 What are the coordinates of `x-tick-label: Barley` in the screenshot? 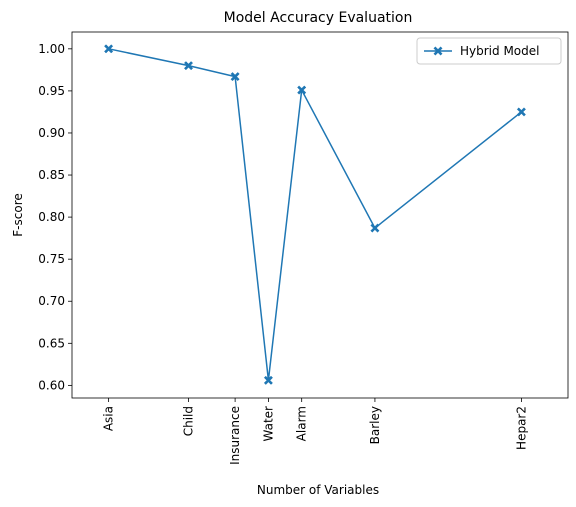 It's located at (375, 425).